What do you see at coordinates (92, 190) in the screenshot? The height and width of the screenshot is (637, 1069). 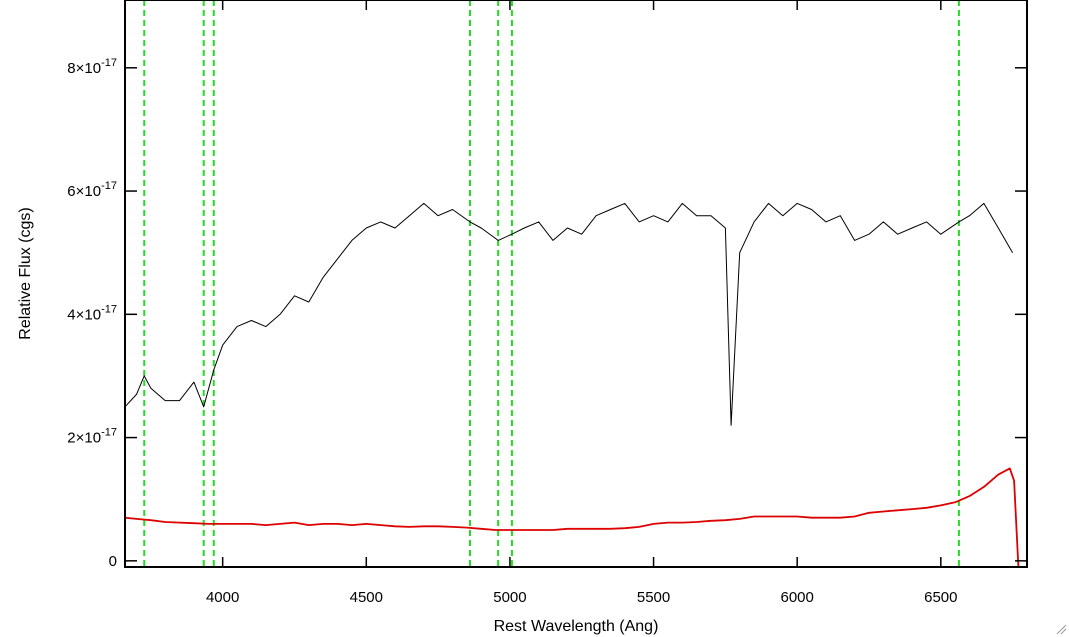 I see `y-tick-label: 6×10⁻¹⁷` at bounding box center [92, 190].